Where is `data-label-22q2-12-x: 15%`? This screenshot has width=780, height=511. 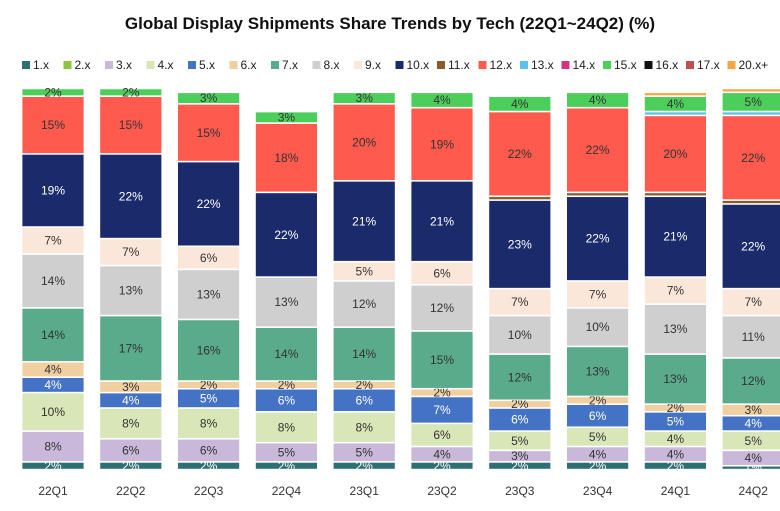
data-label-22q2-12-x: 15% is located at coordinates (131, 125).